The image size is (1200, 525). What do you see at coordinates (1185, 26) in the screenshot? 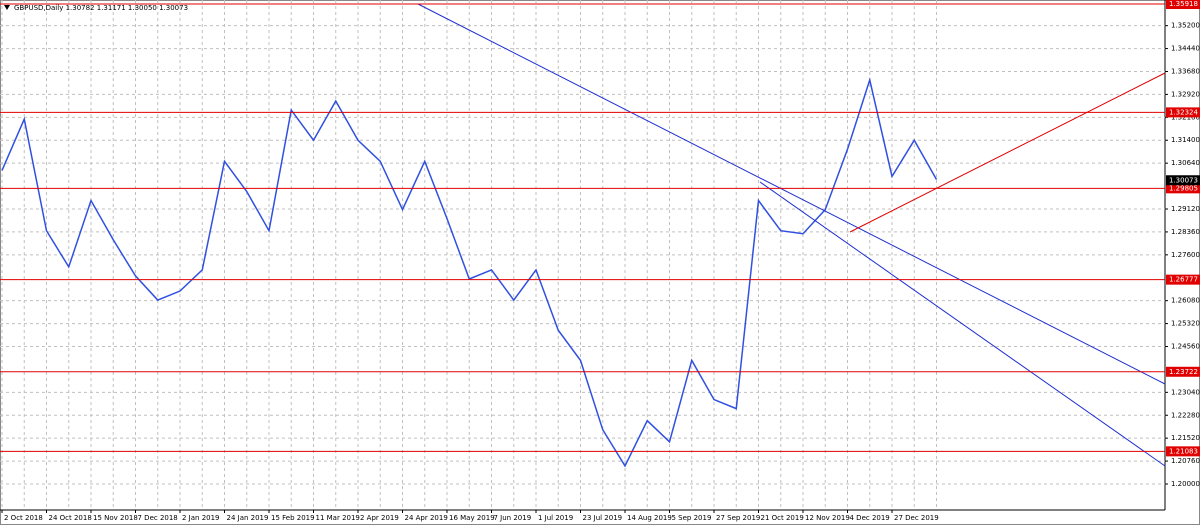
I see `y-tick-label: 1.35200` at bounding box center [1185, 26].